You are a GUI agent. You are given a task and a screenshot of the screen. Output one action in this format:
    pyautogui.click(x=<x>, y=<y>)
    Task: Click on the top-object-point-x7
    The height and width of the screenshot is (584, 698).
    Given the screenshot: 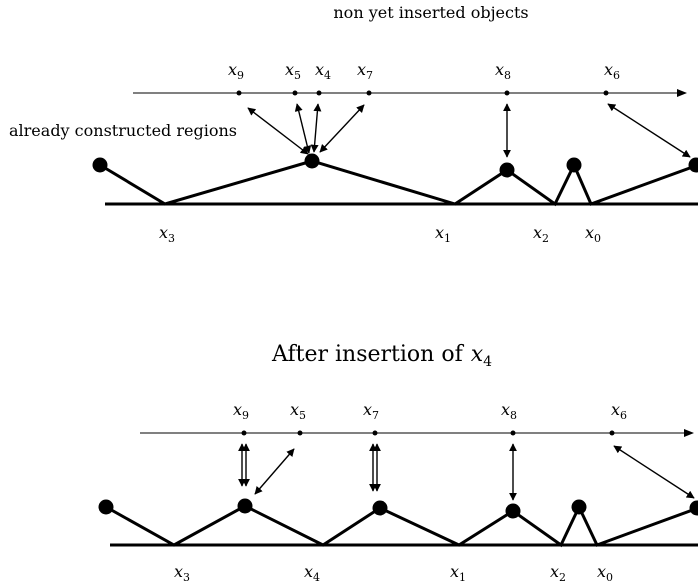 What is the action you would take?
    pyautogui.click(x=369, y=93)
    